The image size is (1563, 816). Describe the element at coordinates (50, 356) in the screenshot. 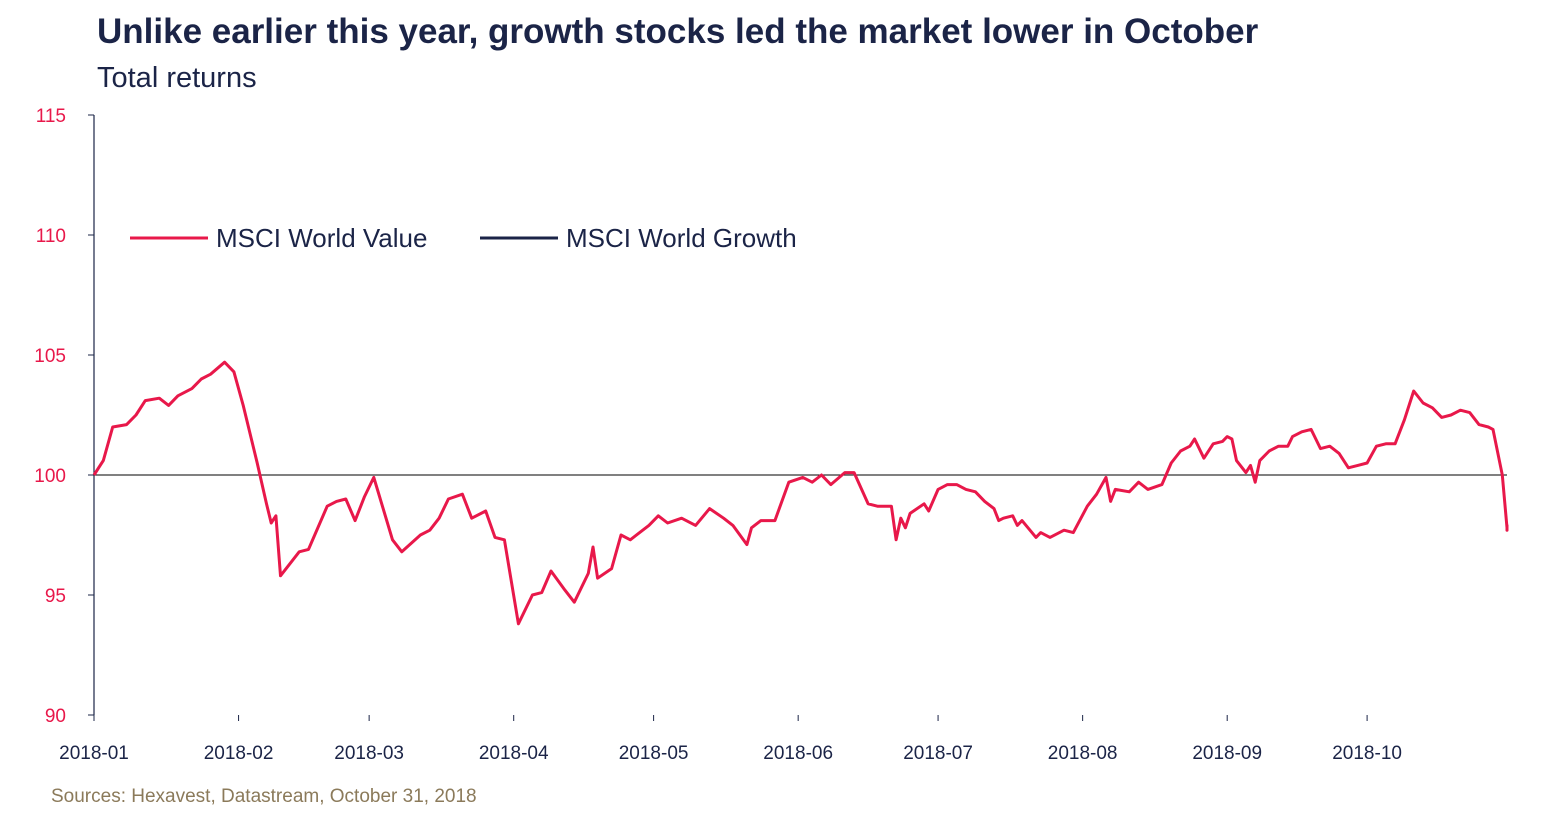

I see `y-tick-label: 105` at that location.